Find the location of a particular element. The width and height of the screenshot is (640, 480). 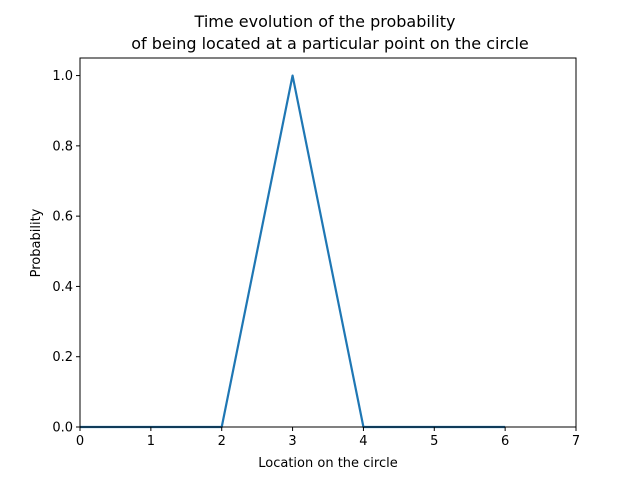

x-tick-label: 0 is located at coordinates (80, 441).